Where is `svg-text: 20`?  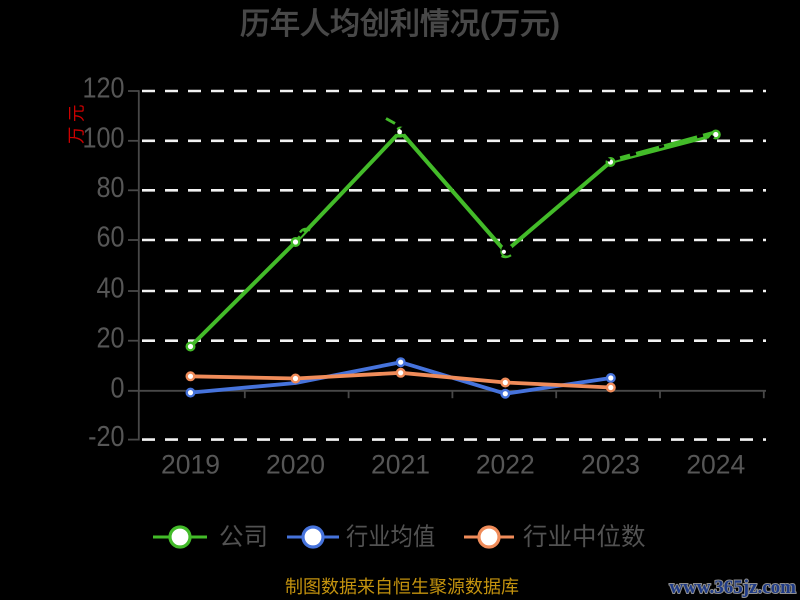 svg-text: 20 is located at coordinates (111, 338).